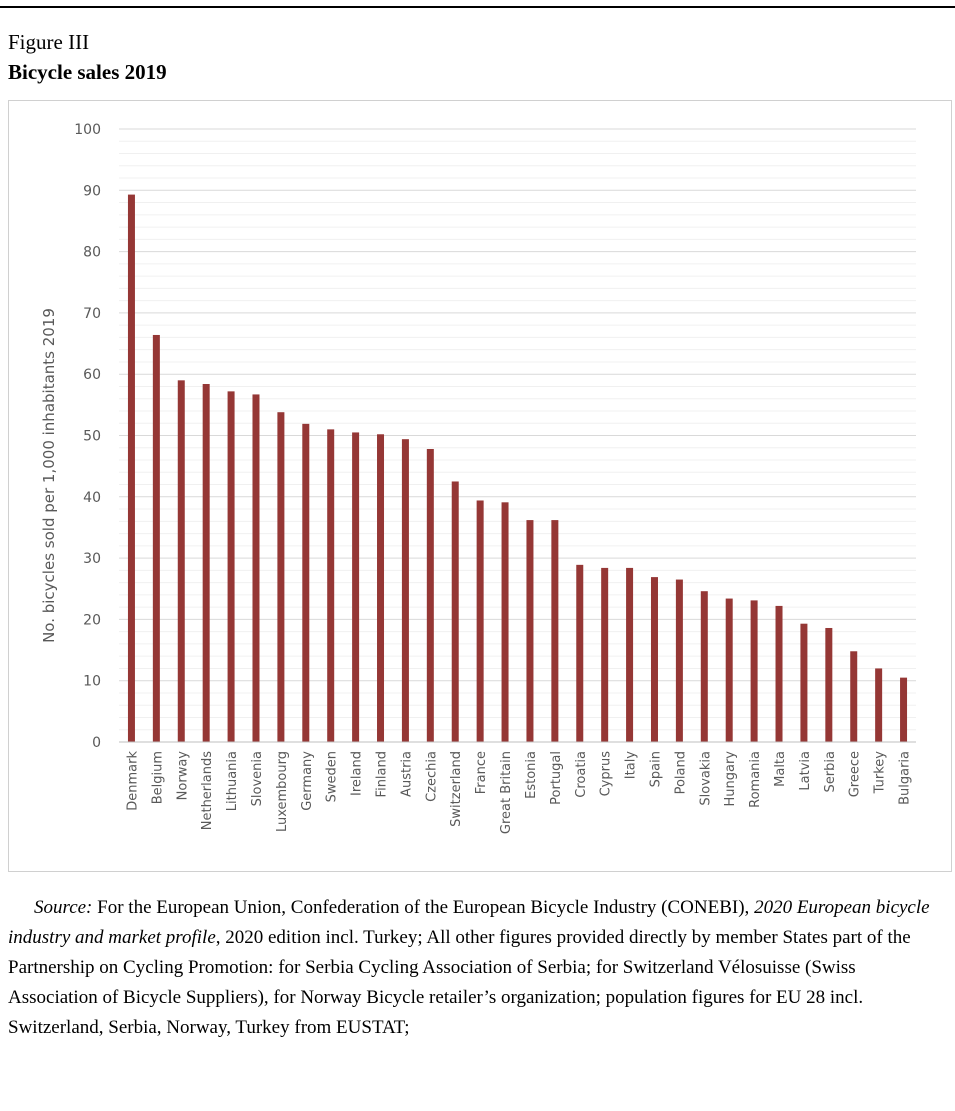  I want to click on top-rule, so click(477, 7).